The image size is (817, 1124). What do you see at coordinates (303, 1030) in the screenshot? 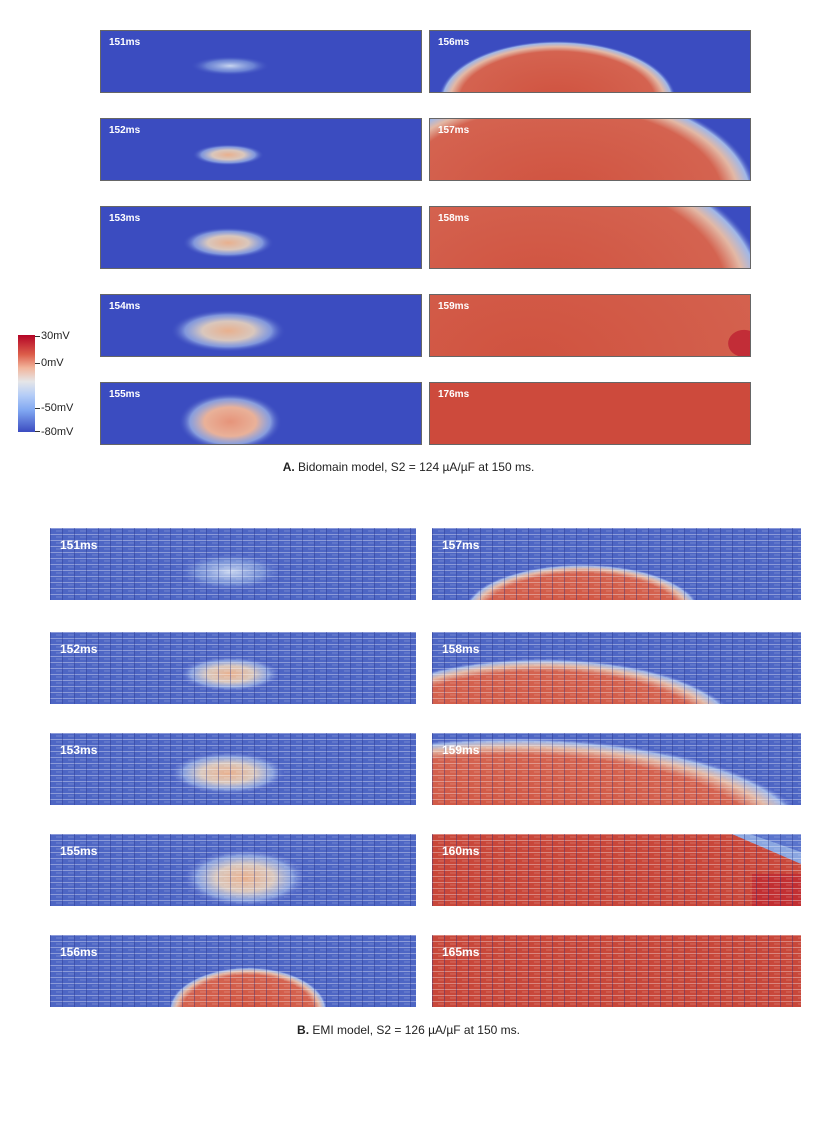
I see `caption-letter: B.` at bounding box center [303, 1030].